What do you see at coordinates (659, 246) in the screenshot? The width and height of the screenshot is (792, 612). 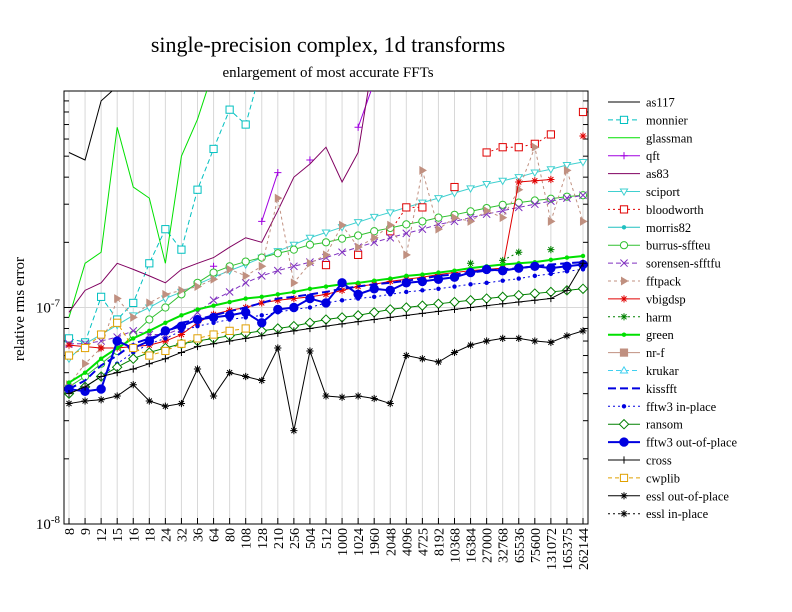 I see `legend-entry: burrus-sfftеu` at bounding box center [659, 246].